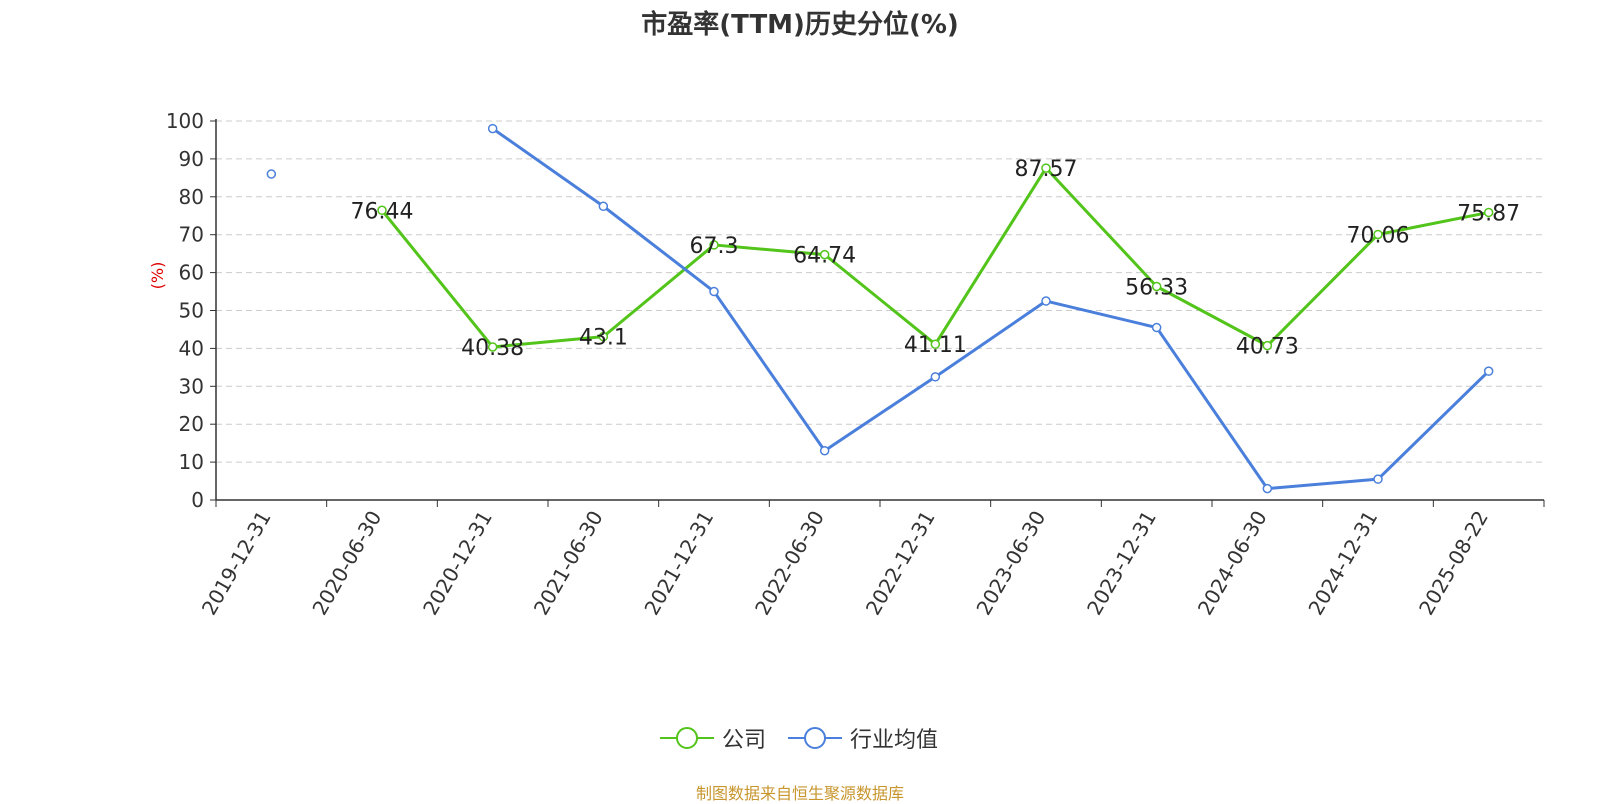 This screenshot has height=804, width=1600. What do you see at coordinates (568, 563) in the screenshot?
I see `x-tick-label: 2021-06-30` at bounding box center [568, 563].